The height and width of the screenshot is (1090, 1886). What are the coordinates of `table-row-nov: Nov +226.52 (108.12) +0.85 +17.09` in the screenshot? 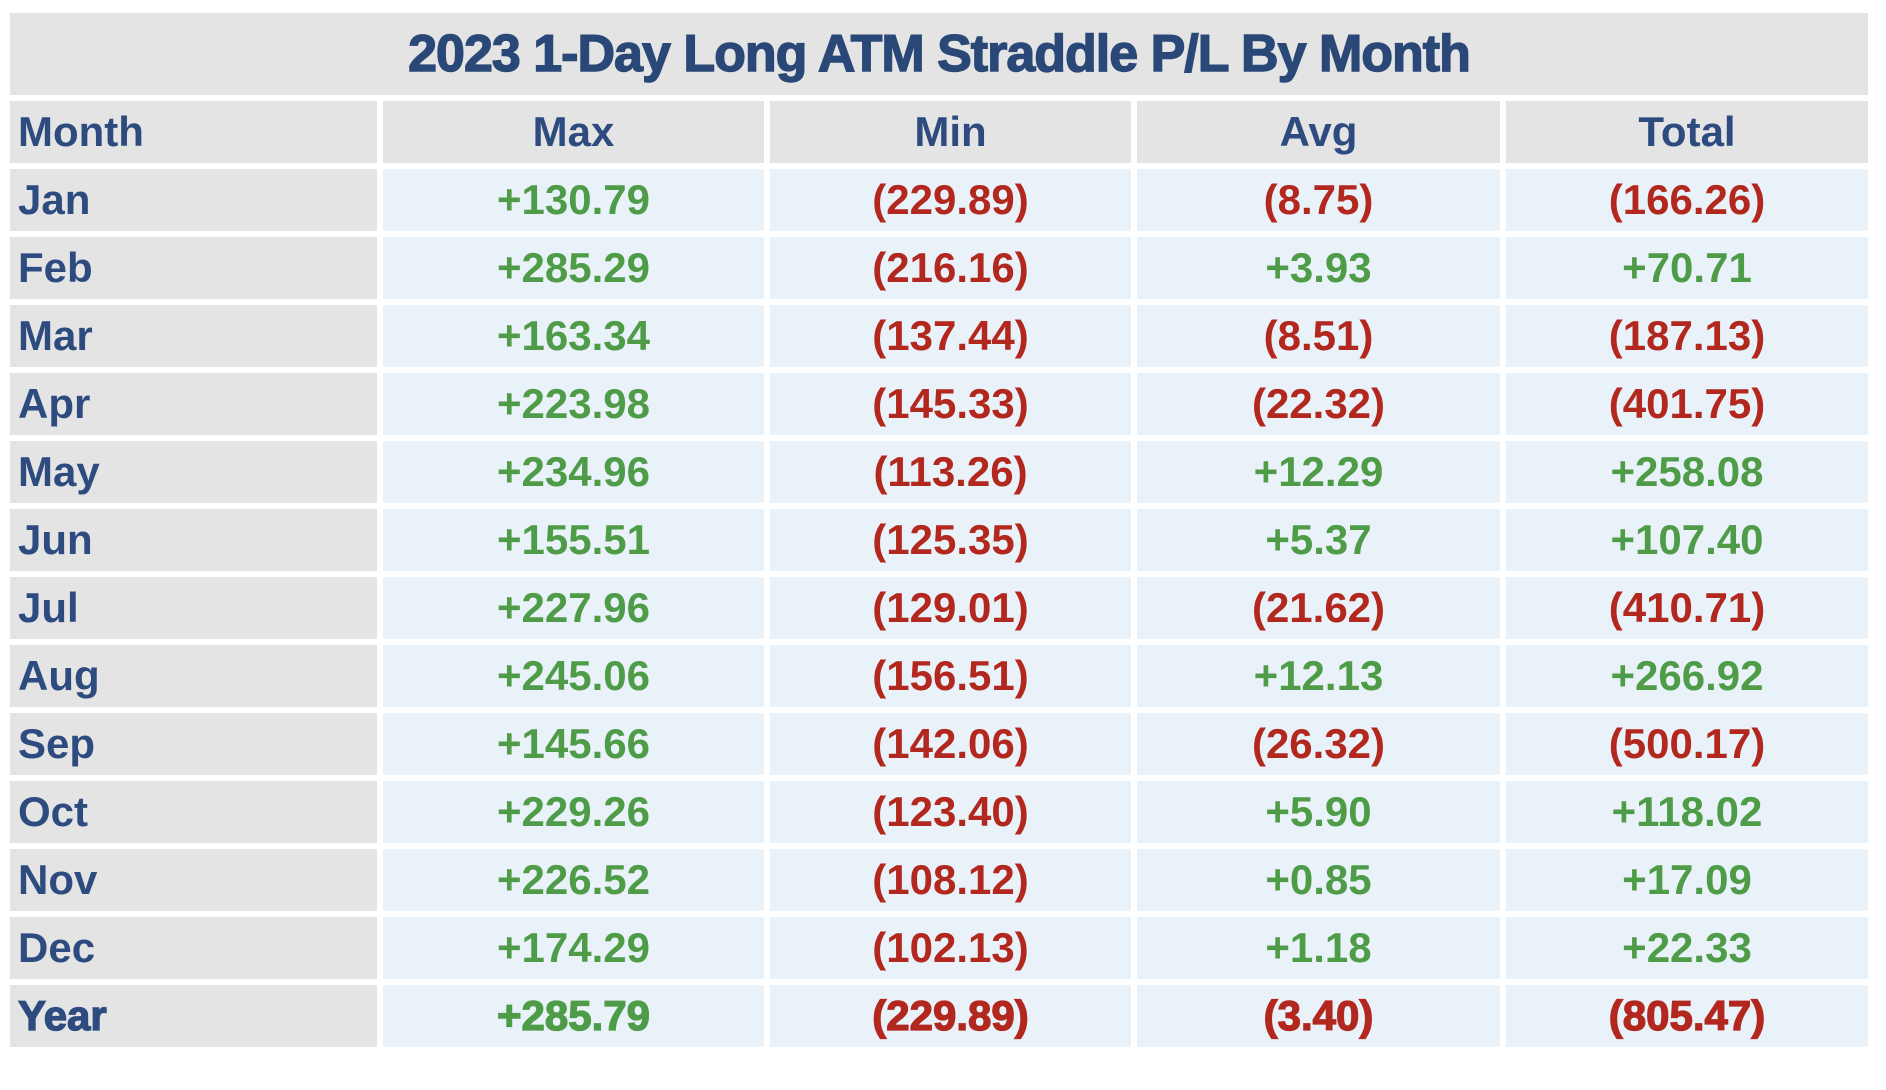 It's located at (939, 880).